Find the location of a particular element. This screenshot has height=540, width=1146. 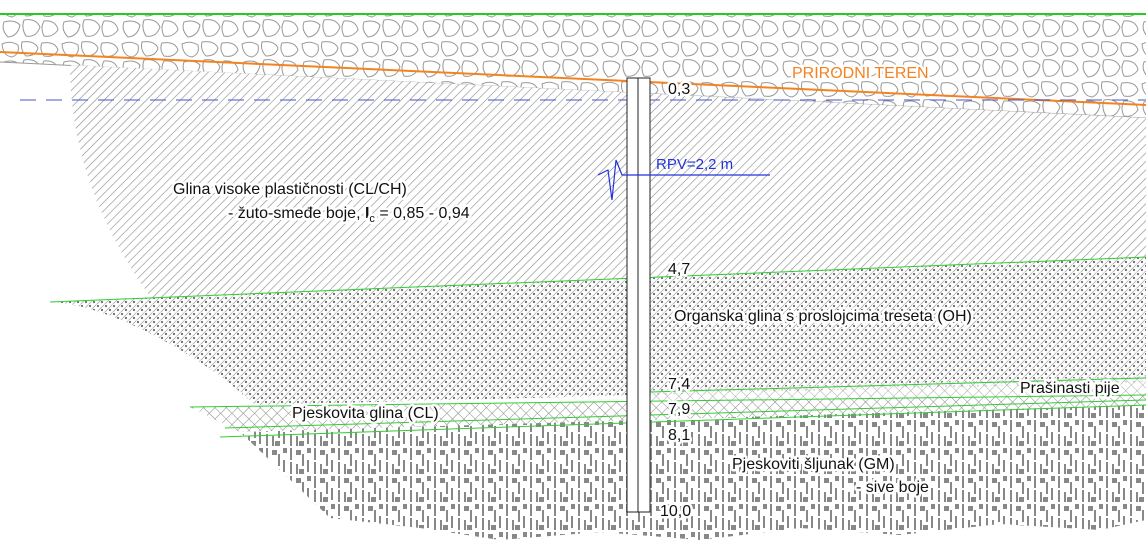

depth-label: 4,7 is located at coordinates (679, 269).